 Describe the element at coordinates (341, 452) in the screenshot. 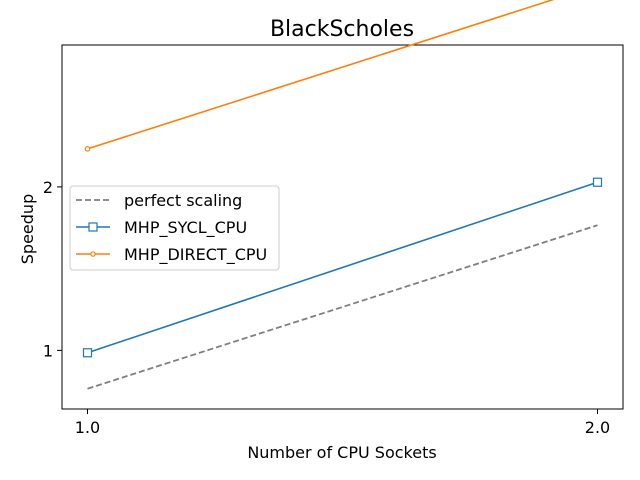

I see `x-axis-label: Number of CPU Sockets` at that location.